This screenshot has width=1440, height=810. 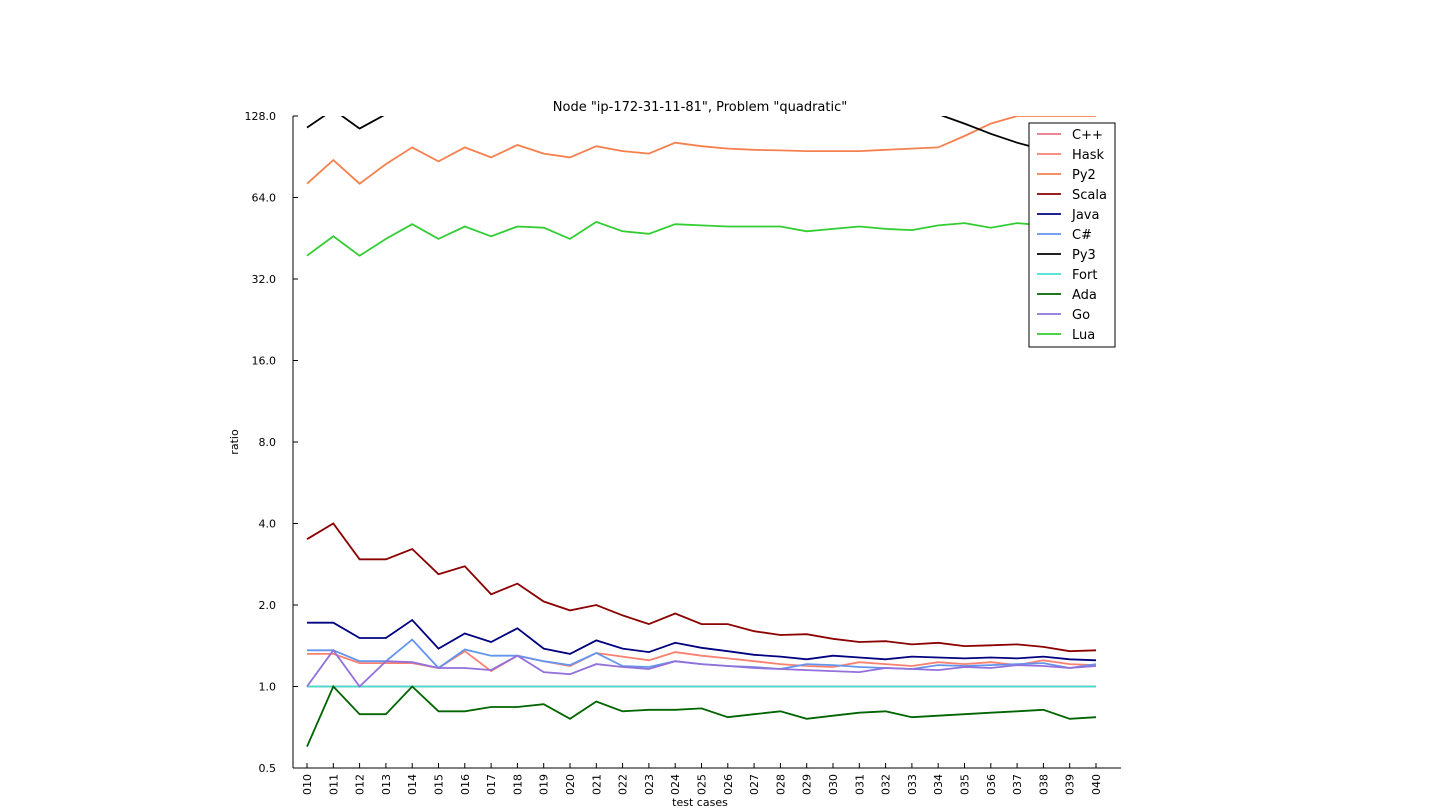 What do you see at coordinates (912, 784) in the screenshot?
I see `x-tick-label: 033` at bounding box center [912, 784].